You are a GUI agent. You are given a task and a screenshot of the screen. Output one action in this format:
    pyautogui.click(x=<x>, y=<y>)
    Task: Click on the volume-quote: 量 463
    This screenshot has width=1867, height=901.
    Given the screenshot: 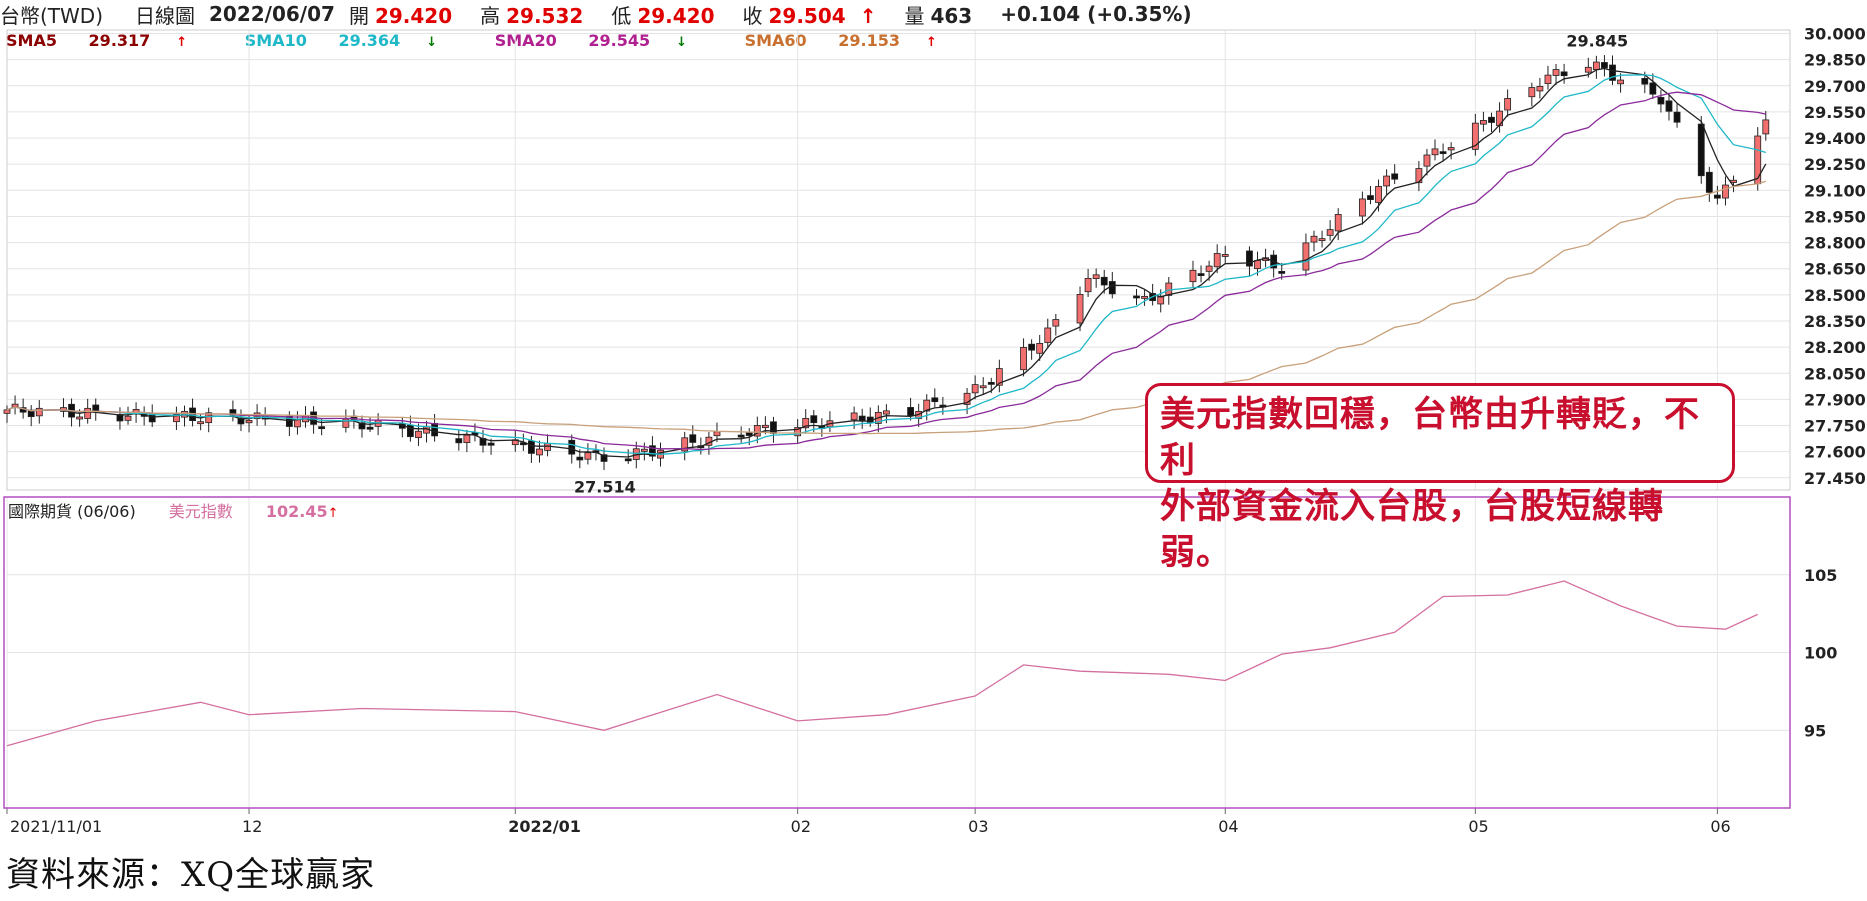 What is the action you would take?
    pyautogui.click(x=945, y=14)
    